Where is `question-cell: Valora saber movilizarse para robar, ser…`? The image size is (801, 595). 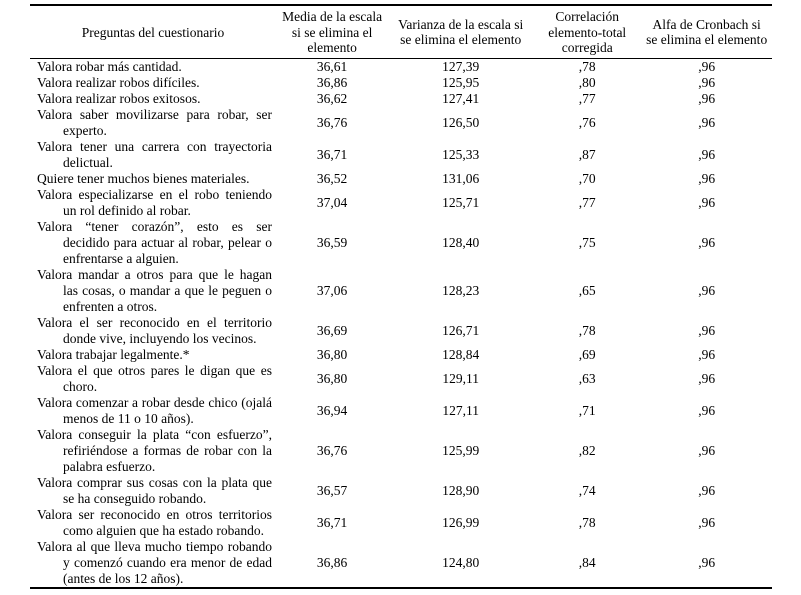 question-cell: Valora saber movilizarse para robar, ser… is located at coordinates (153, 123).